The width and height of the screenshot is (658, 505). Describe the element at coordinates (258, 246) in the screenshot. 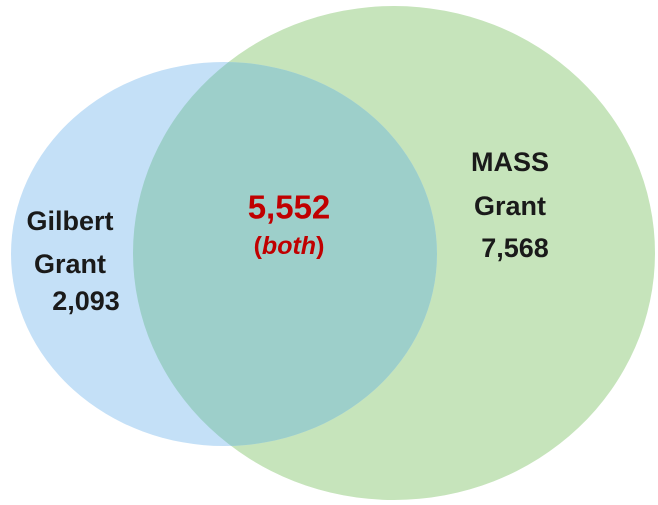

I see `paren: (` at that location.